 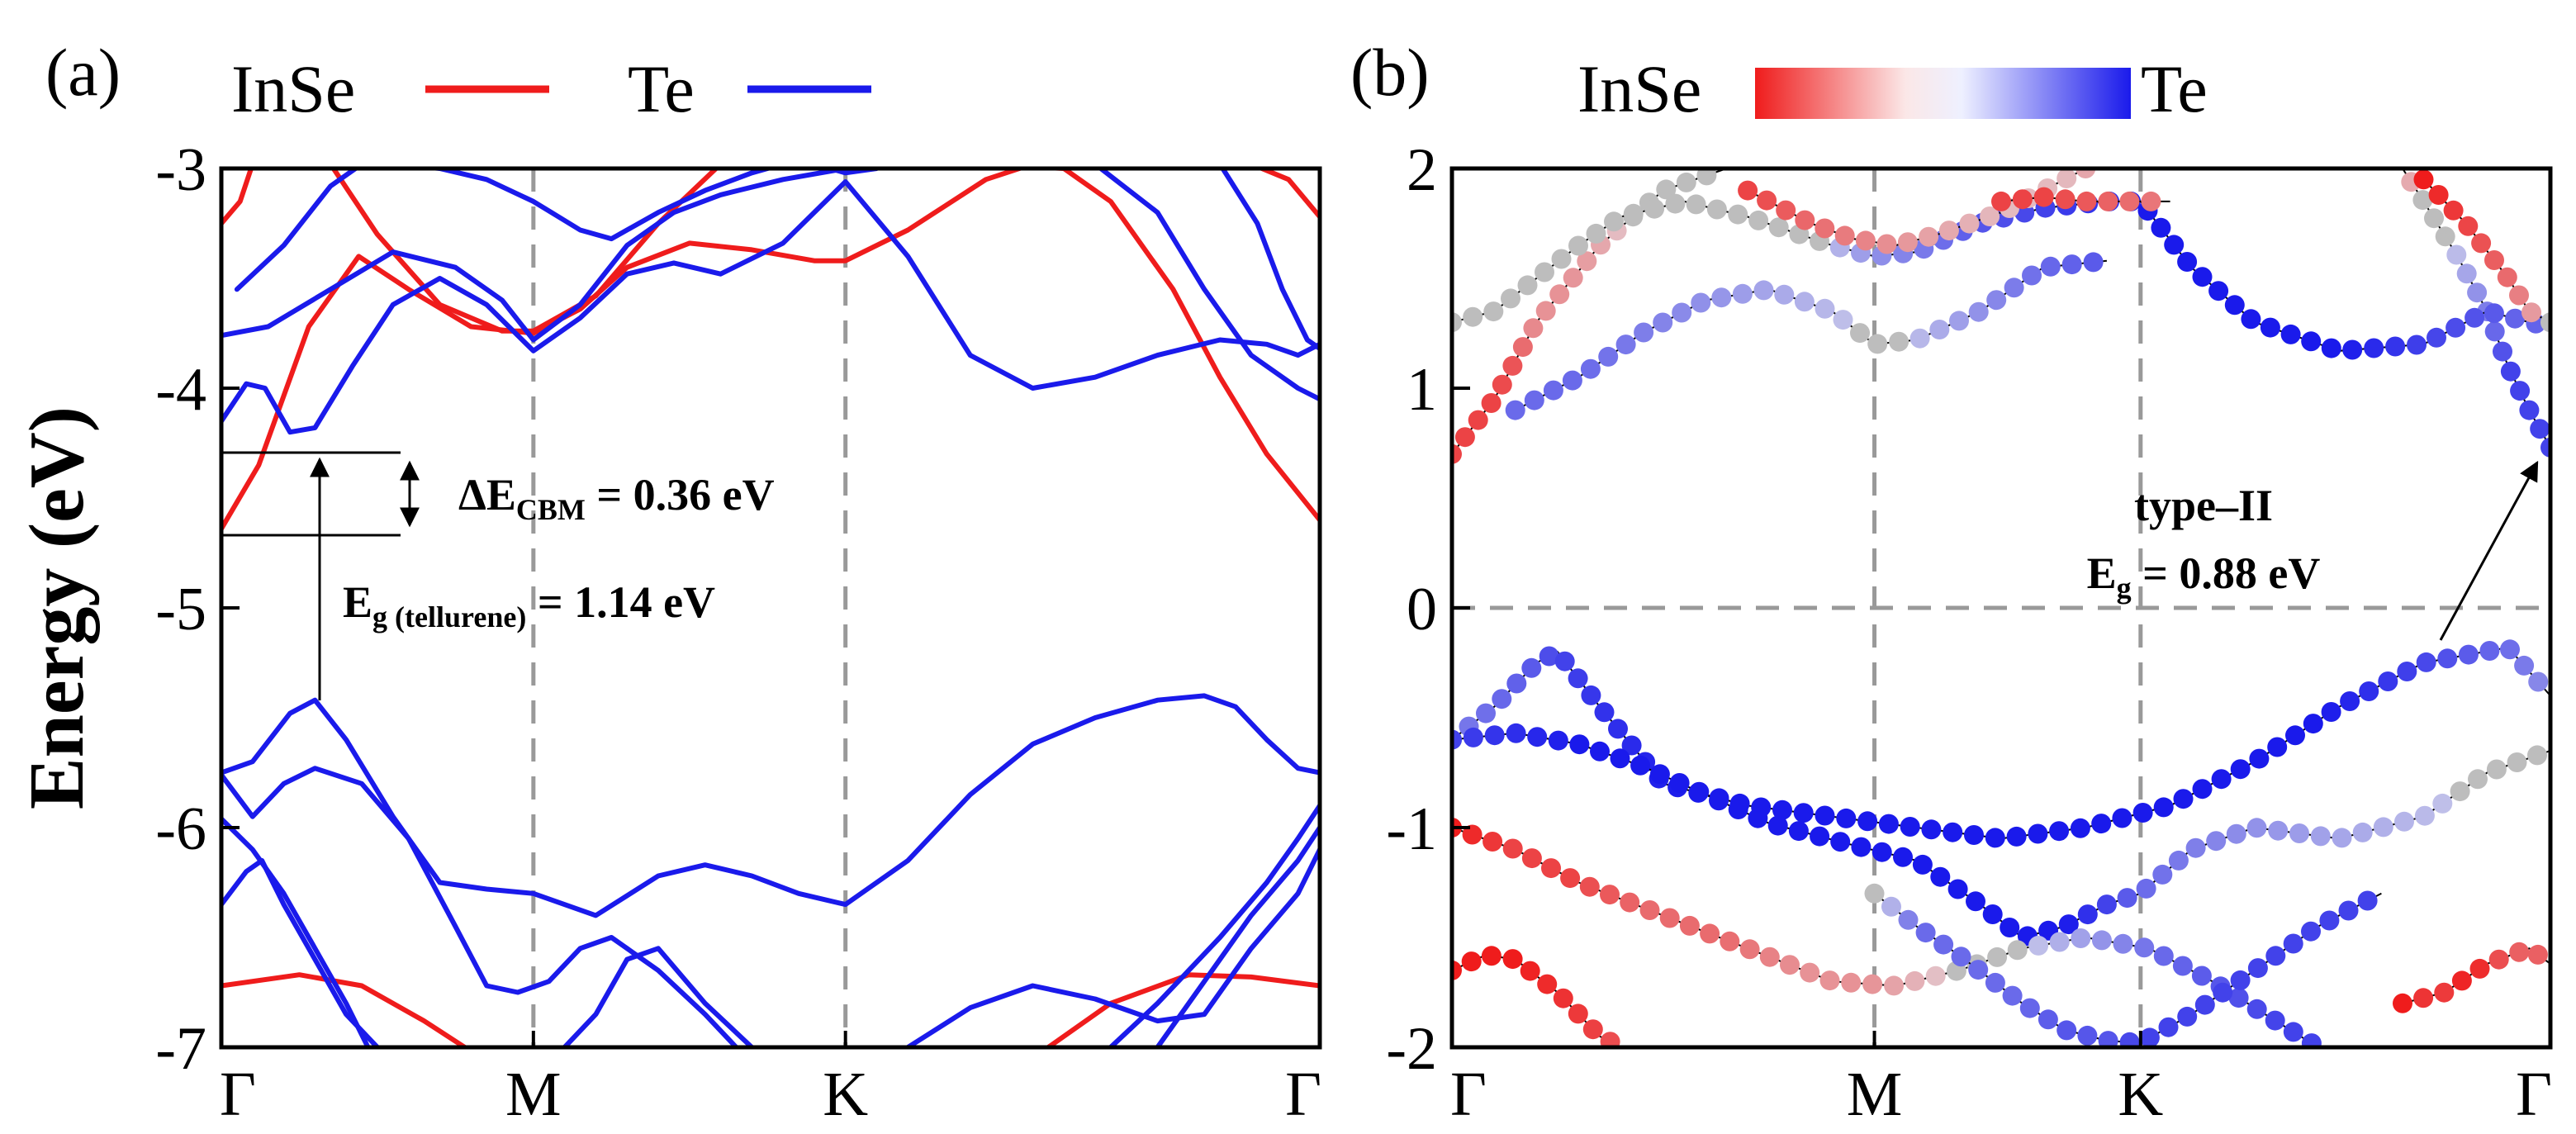 I want to click on panel-b-y-ticks: 2 1 0 -1 -2, so click(x=1428, y=609).